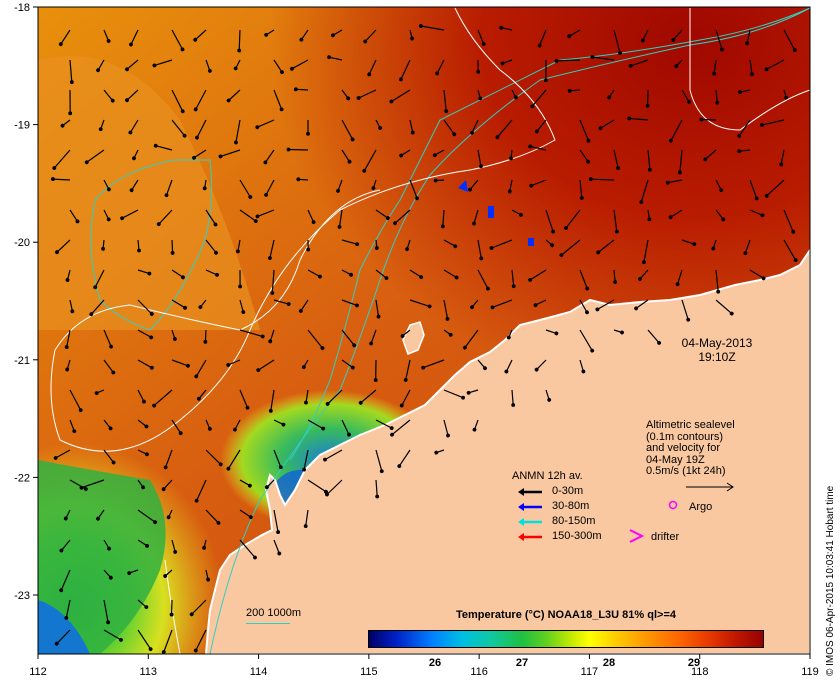 This screenshot has height=680, width=840. Describe the element at coordinates (22, 478) in the screenshot. I see `lat-tick-label: -22` at that location.